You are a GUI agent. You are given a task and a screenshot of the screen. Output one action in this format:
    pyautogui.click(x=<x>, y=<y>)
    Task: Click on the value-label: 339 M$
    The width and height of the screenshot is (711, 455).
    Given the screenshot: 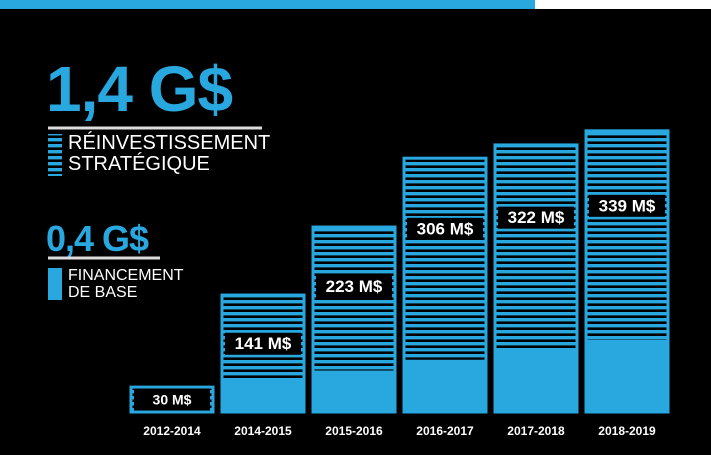 What is the action you would take?
    pyautogui.click(x=627, y=205)
    